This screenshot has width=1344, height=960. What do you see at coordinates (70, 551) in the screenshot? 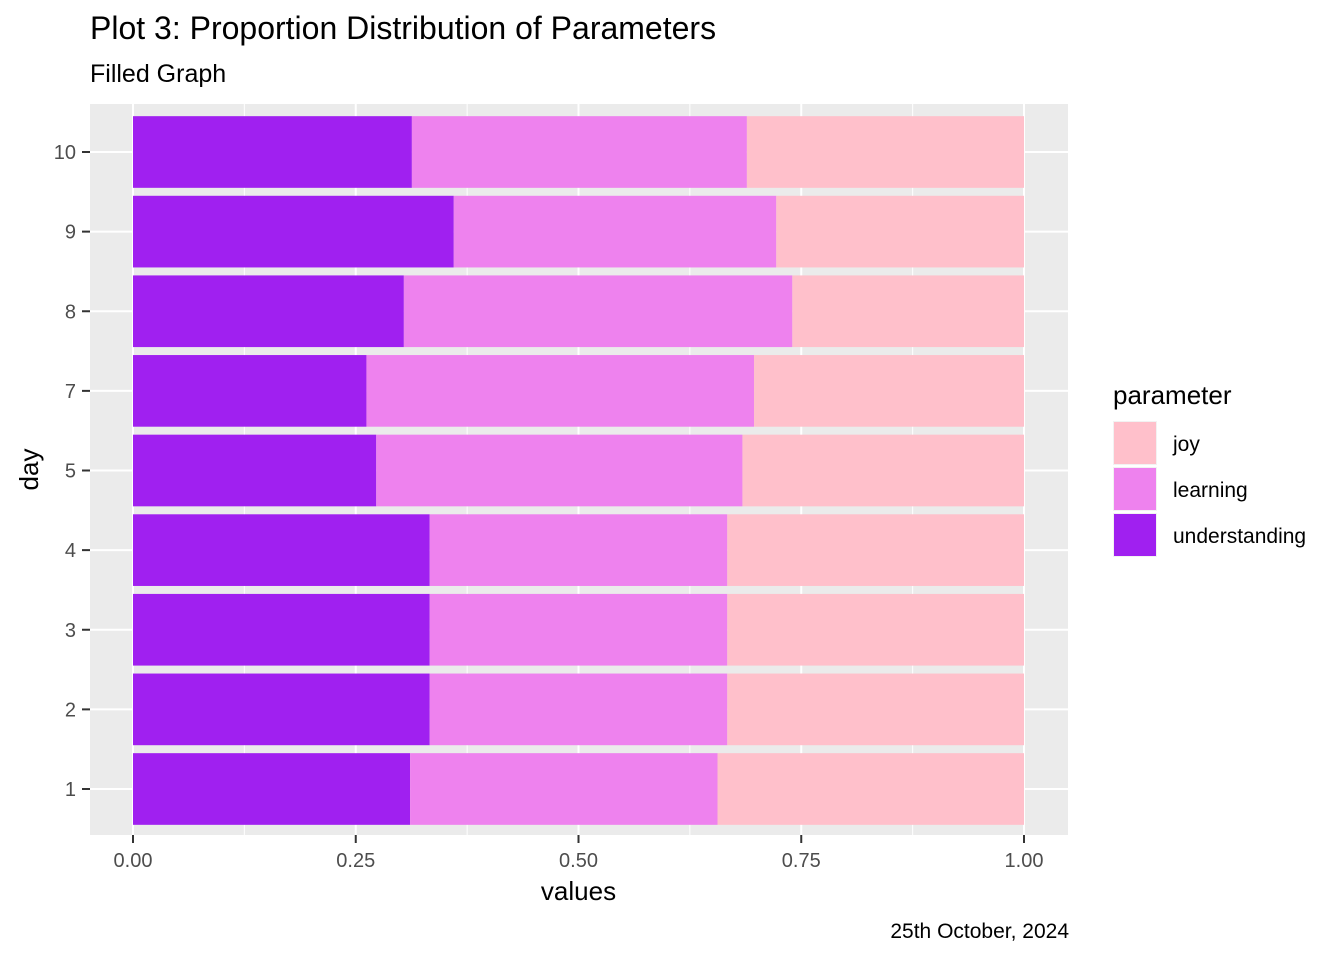
I see `y-tick-label: 4` at bounding box center [70, 551].